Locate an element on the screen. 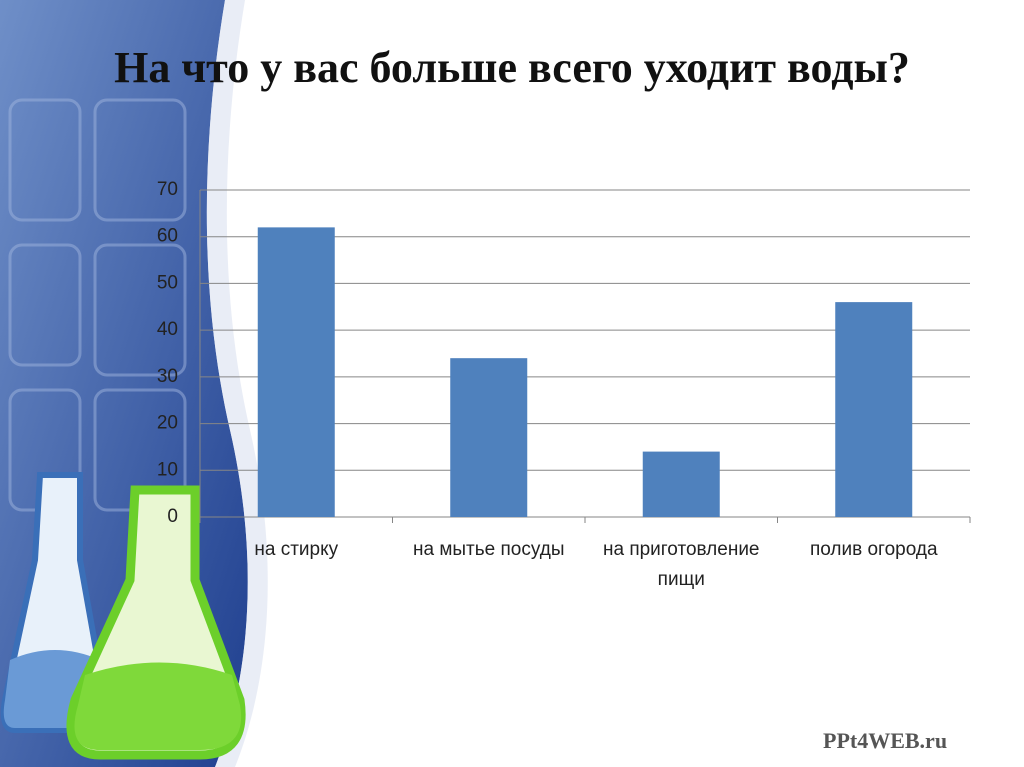  x-tick-label: полив огорода is located at coordinates (873, 549).